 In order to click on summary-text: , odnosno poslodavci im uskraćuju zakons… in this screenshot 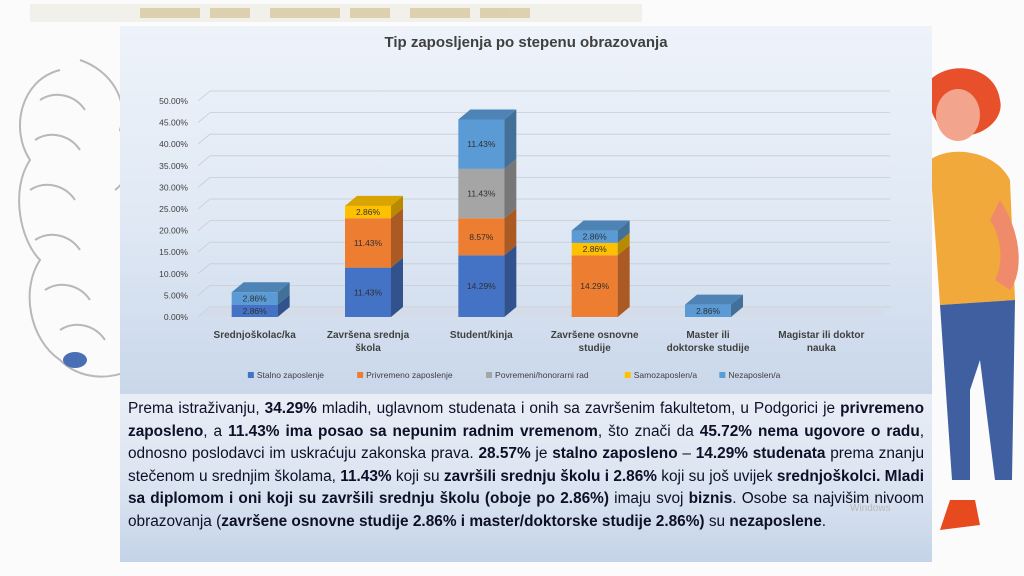, I will do `click(526, 442)`.